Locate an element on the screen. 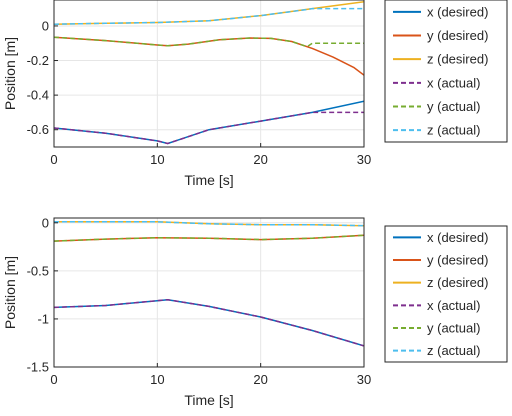 Image resolution: width=512 pixels, height=416 pixels. y-tick-label: -0.2 is located at coordinates (38, 60).